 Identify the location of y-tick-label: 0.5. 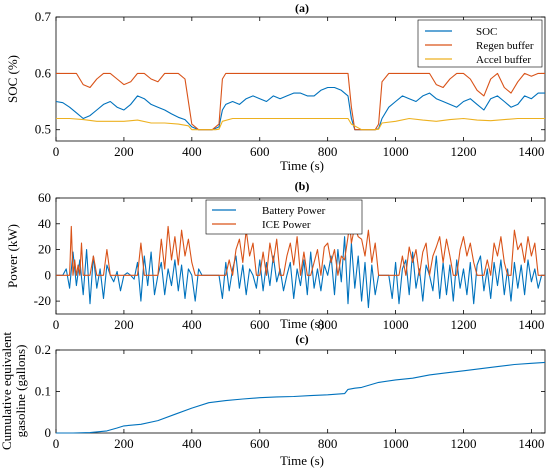
(43, 129).